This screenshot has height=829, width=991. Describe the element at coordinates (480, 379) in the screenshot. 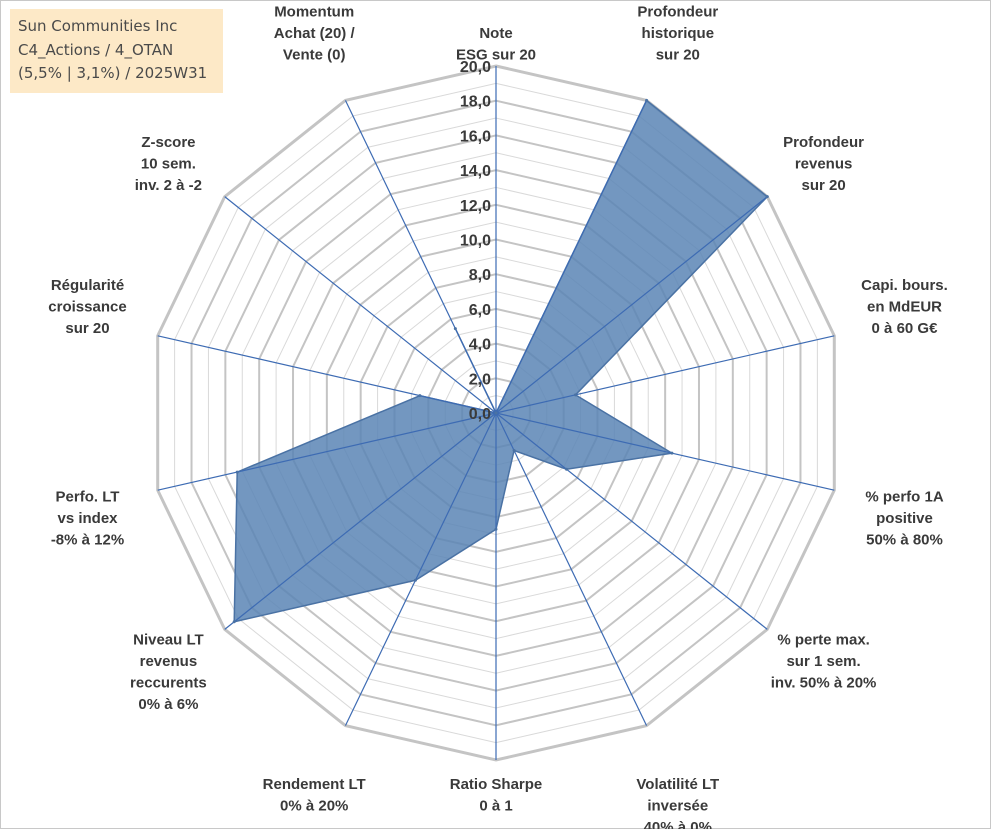

I see `tick-label: 2,0` at that location.